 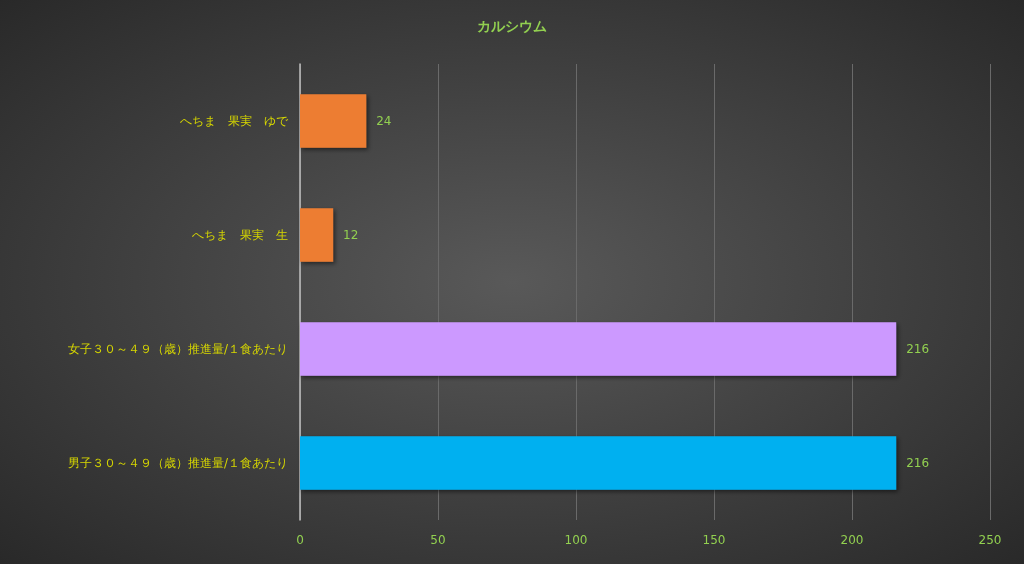 I want to click on x-tick-label: 0, so click(x=300, y=540).